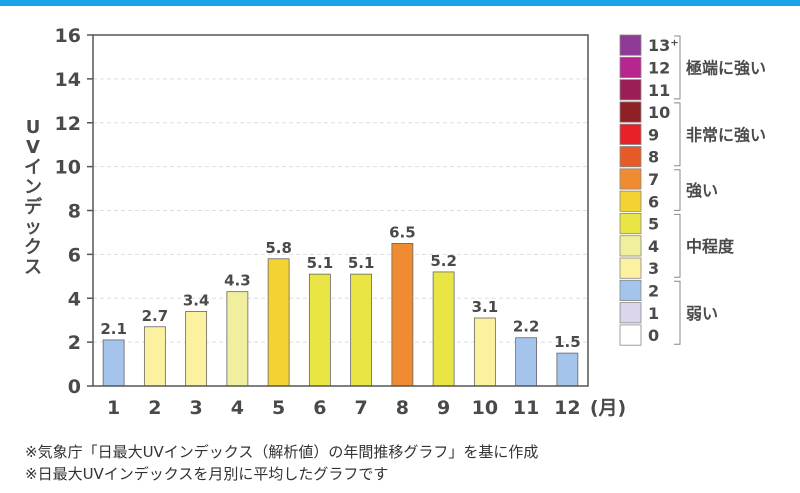 This screenshot has width=800, height=493. Describe the element at coordinates (196, 408) in the screenshot. I see `x-tick-label: 3` at that location.